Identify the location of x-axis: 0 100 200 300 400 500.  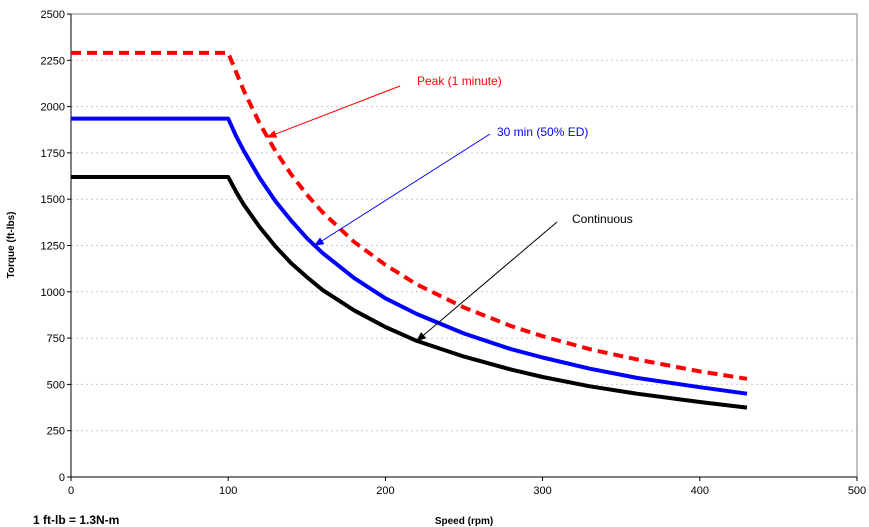
(467, 486).